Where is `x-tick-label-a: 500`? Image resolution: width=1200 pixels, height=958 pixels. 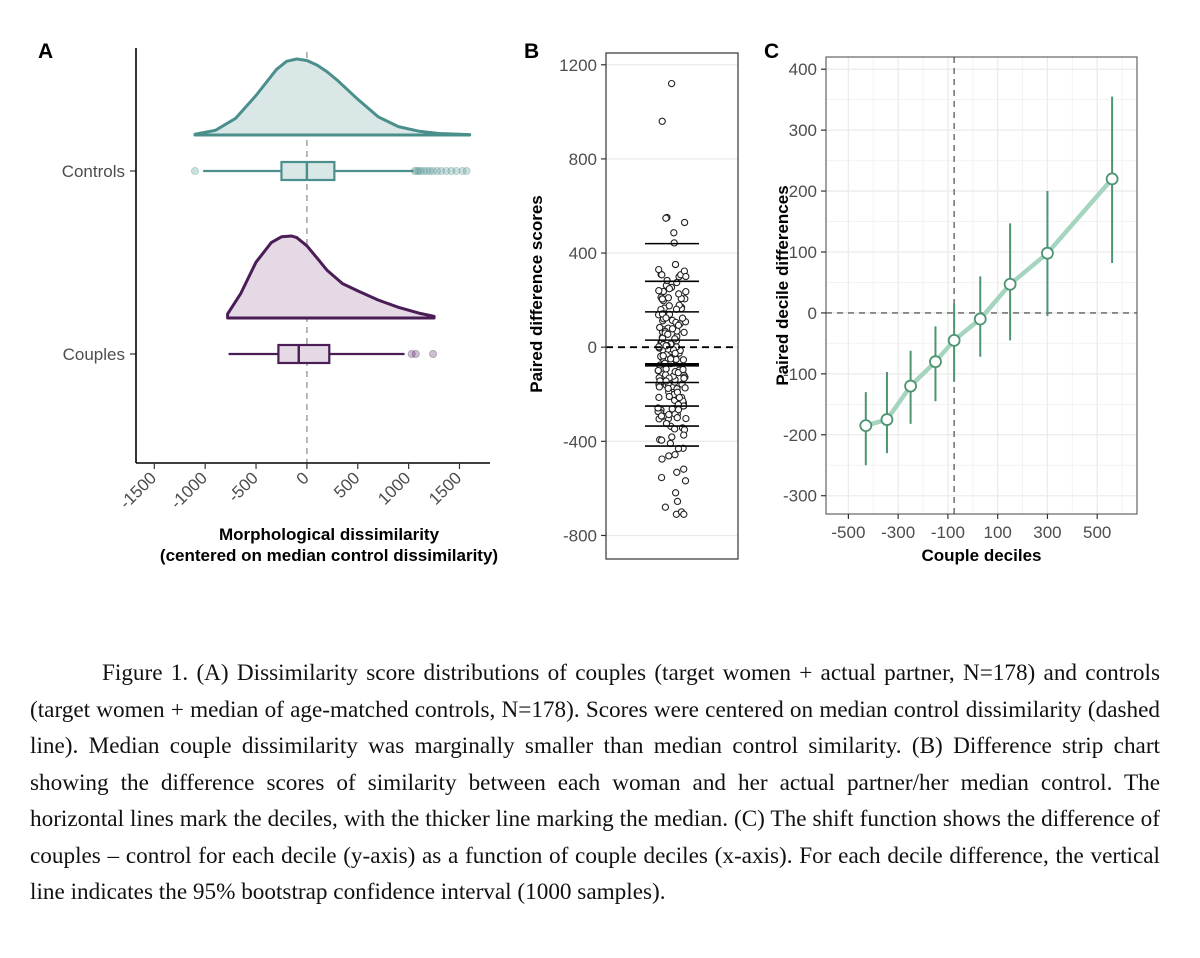
x-tick-label-a: 500 is located at coordinates (346, 484).